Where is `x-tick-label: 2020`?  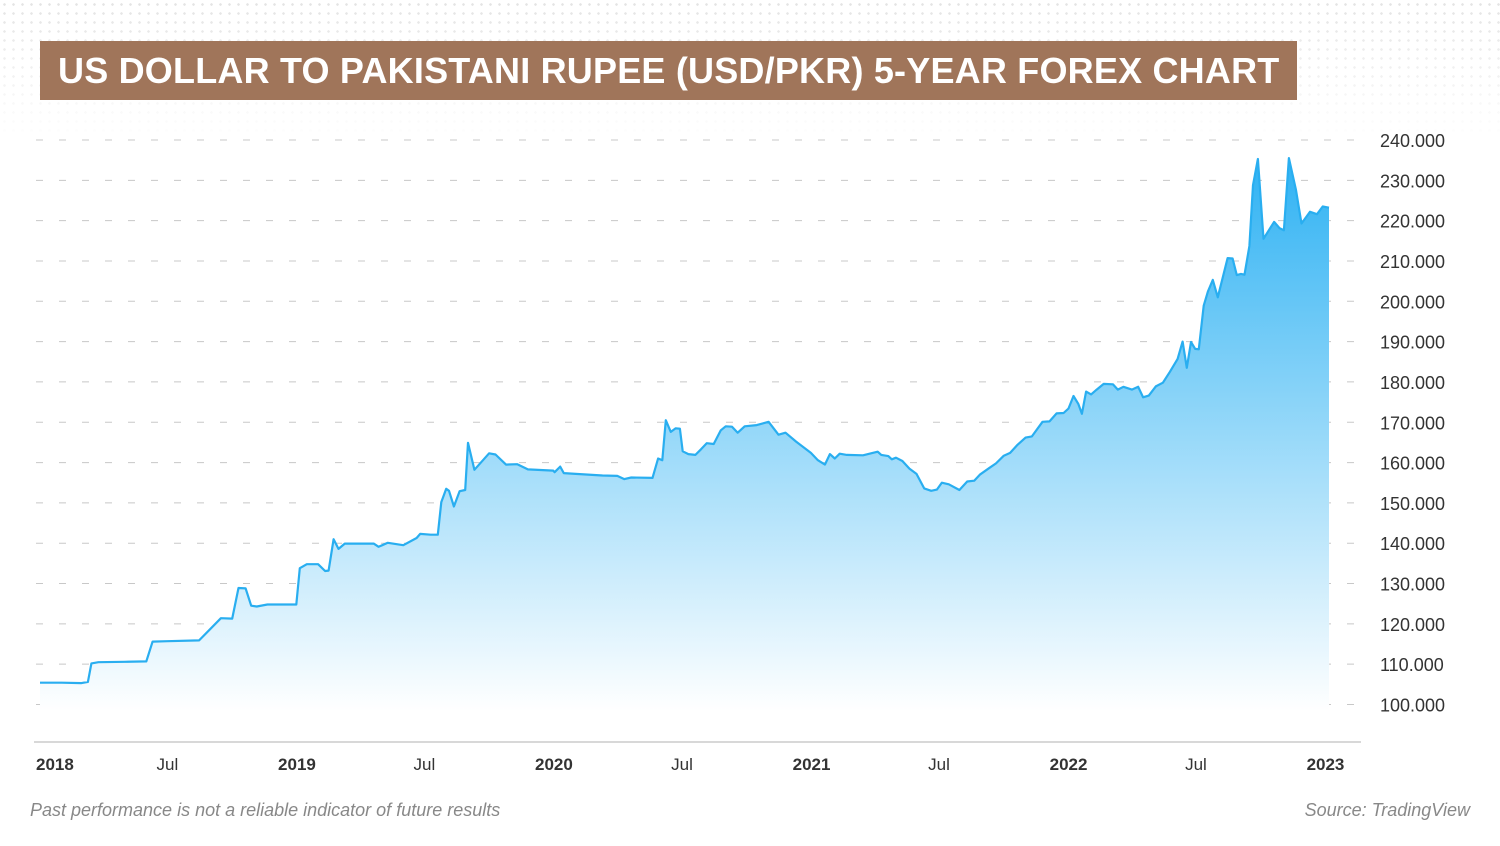
x-tick-label: 2020 is located at coordinates (554, 764).